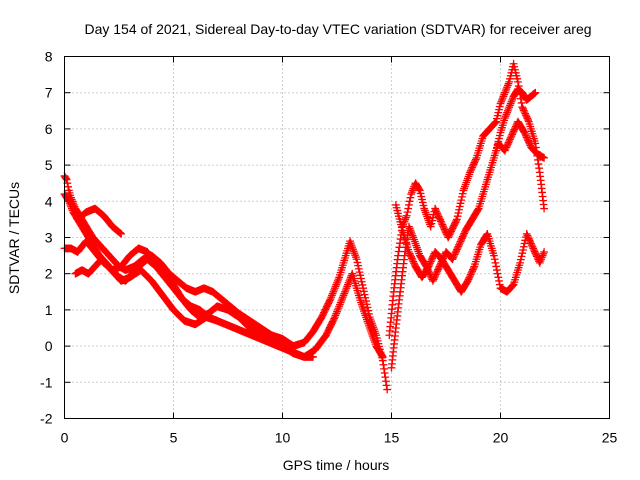  I want to click on y-tick-label: 6, so click(49, 129).